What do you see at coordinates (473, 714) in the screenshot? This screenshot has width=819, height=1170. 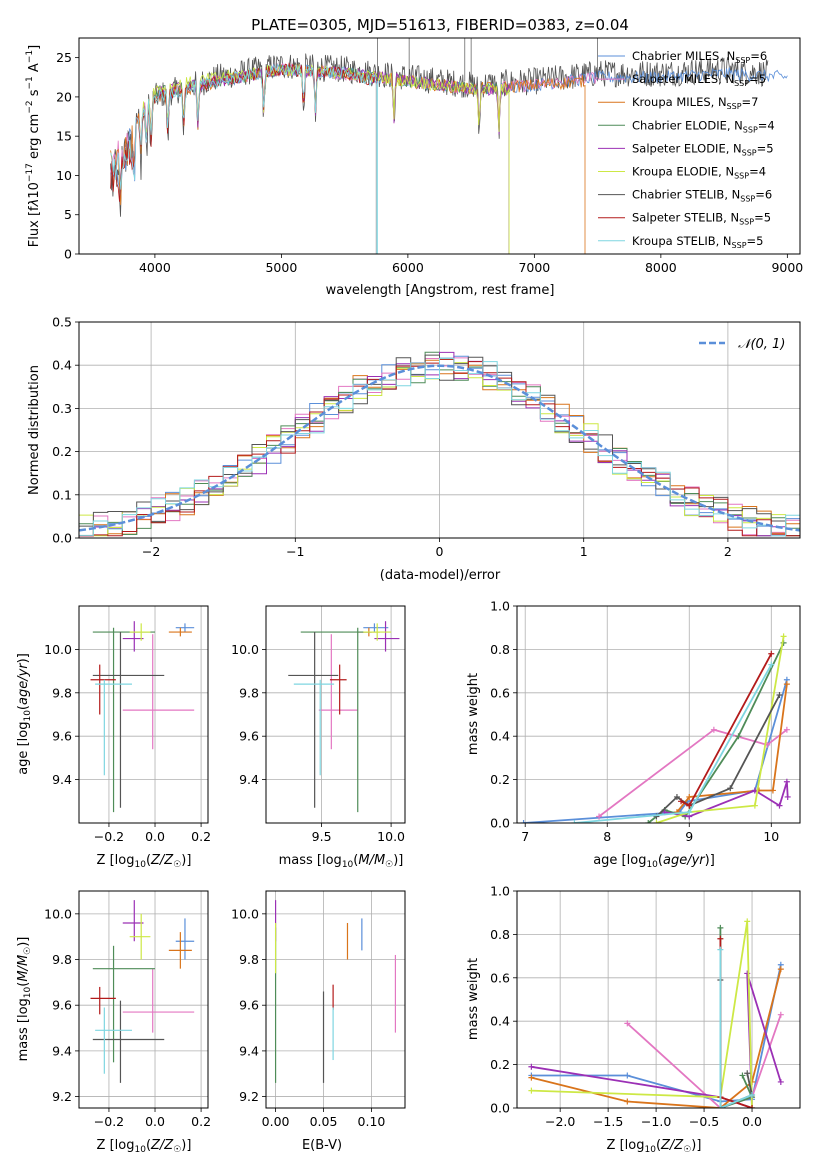 I see `age-weight-ylabel: mass weight` at bounding box center [473, 714].